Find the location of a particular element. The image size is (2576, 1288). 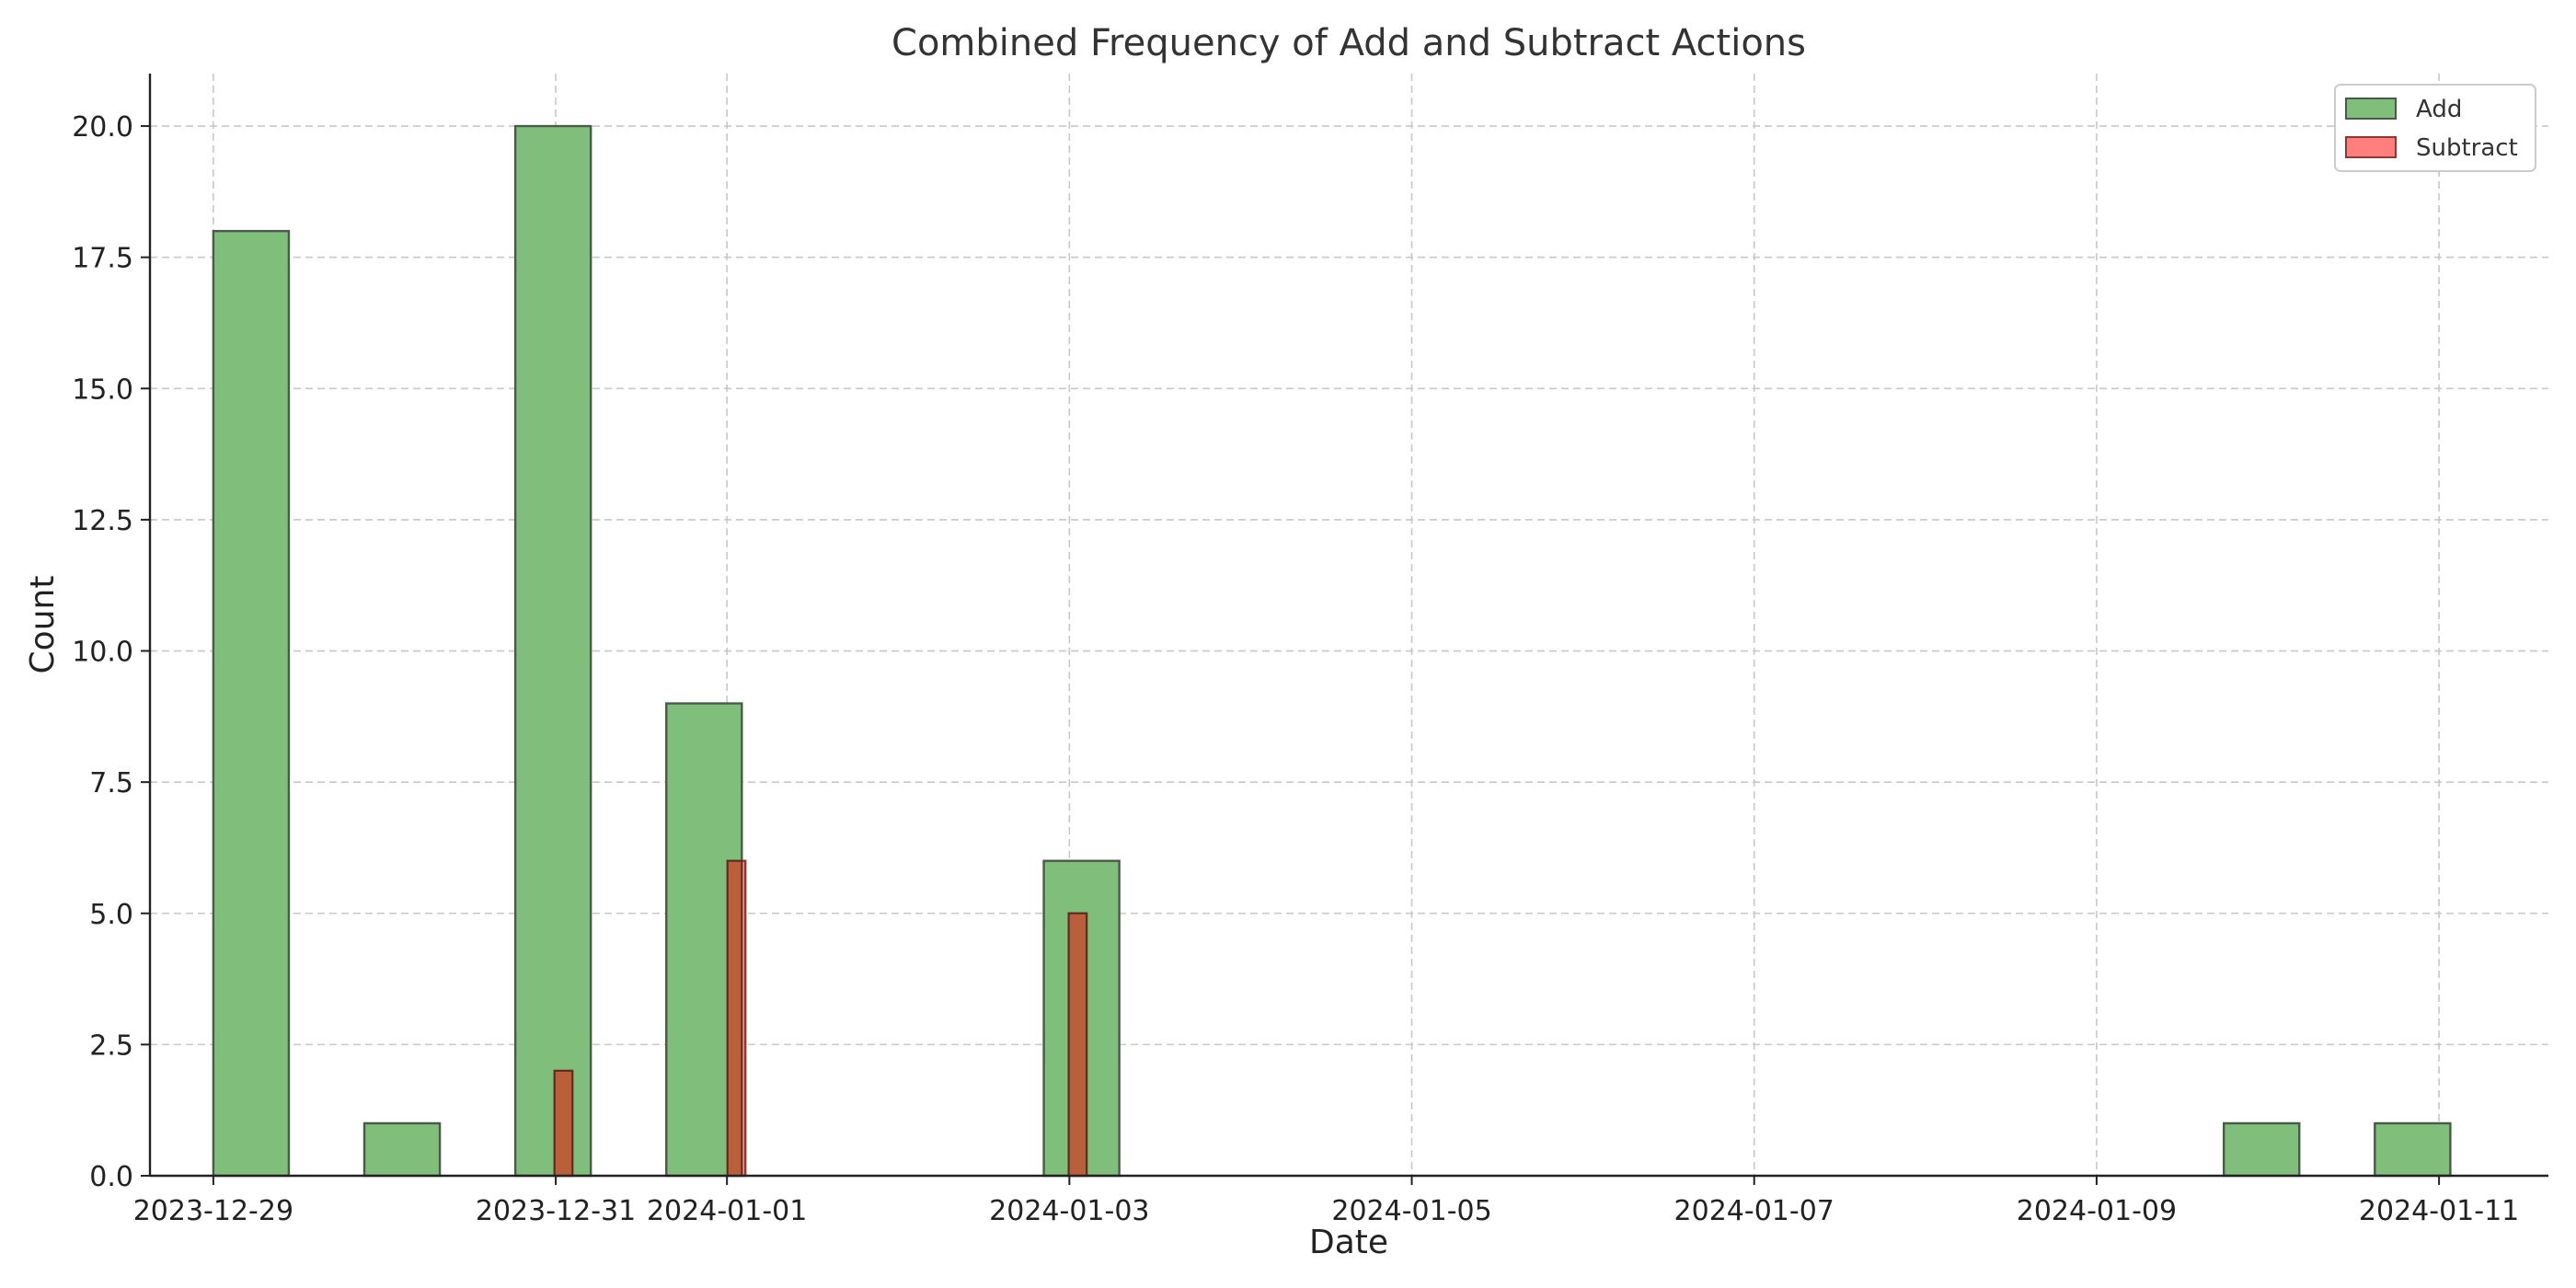

x-tick-label: 2023-12-29 is located at coordinates (213, 1211).